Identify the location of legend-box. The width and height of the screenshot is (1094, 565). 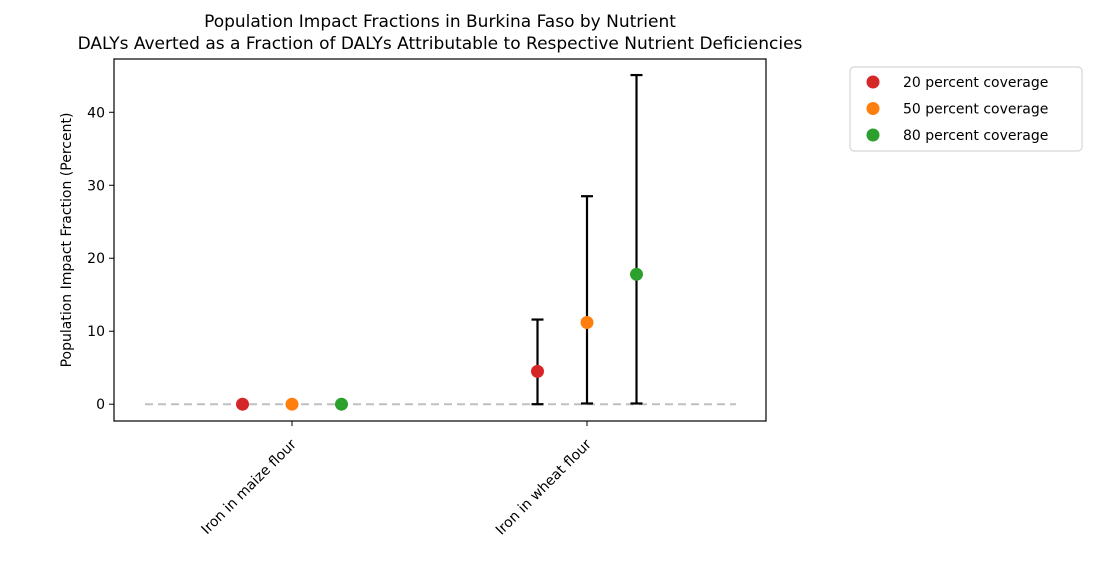
(966, 109).